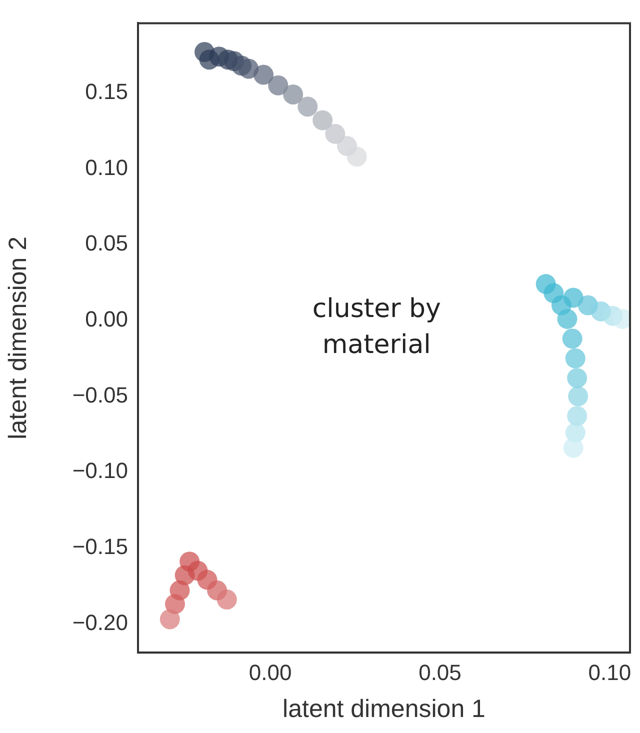  I want to click on y-tick-label: 0.10, so click(106, 167).